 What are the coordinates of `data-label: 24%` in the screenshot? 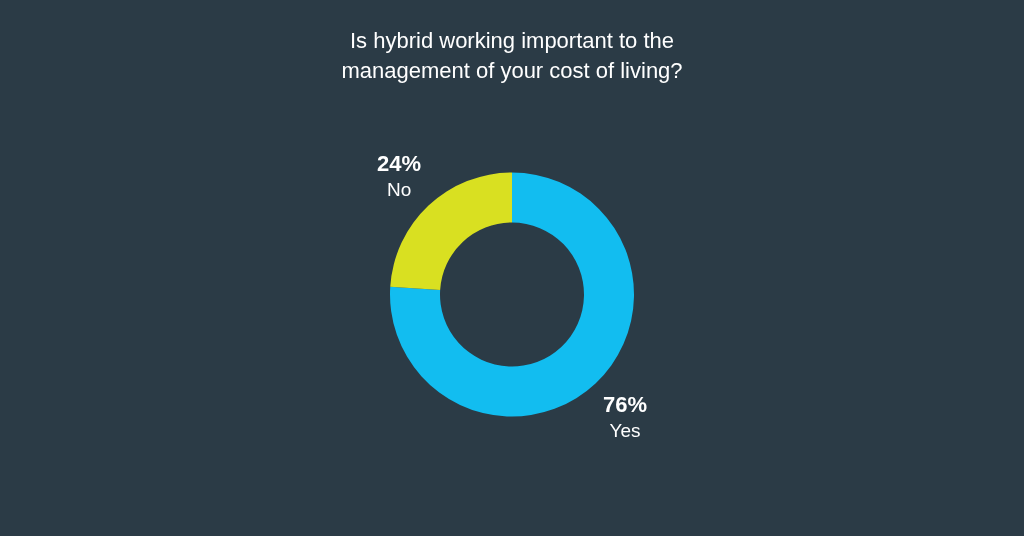 It's located at (399, 164).